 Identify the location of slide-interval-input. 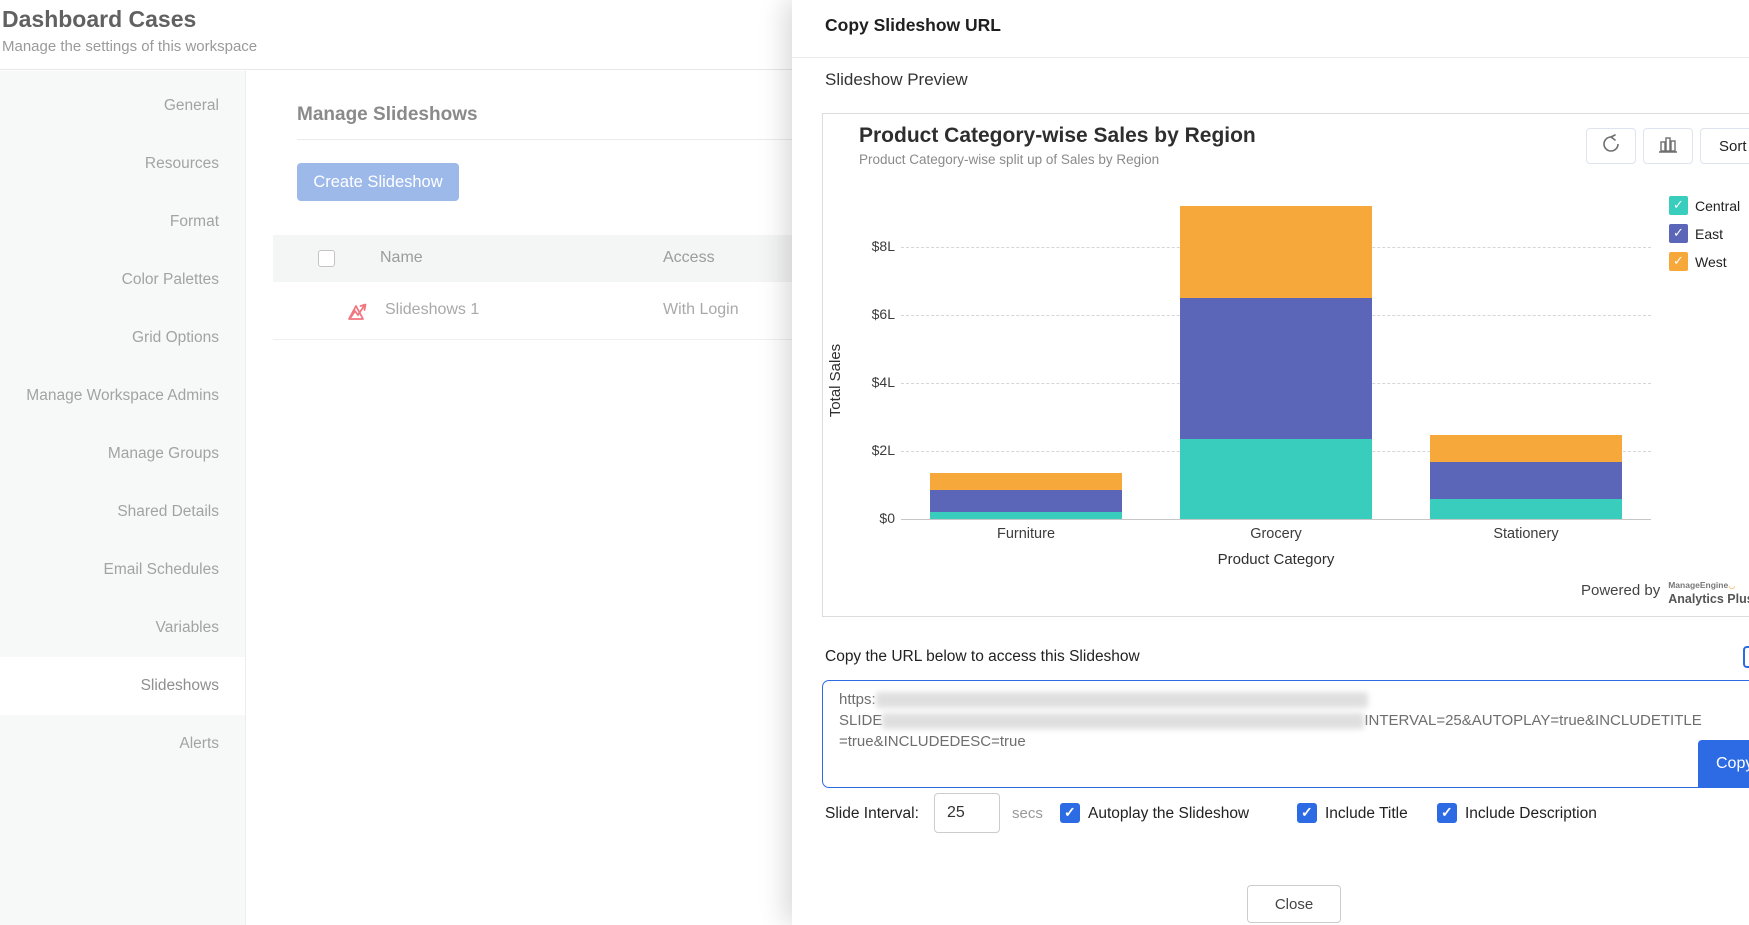
(967, 813).